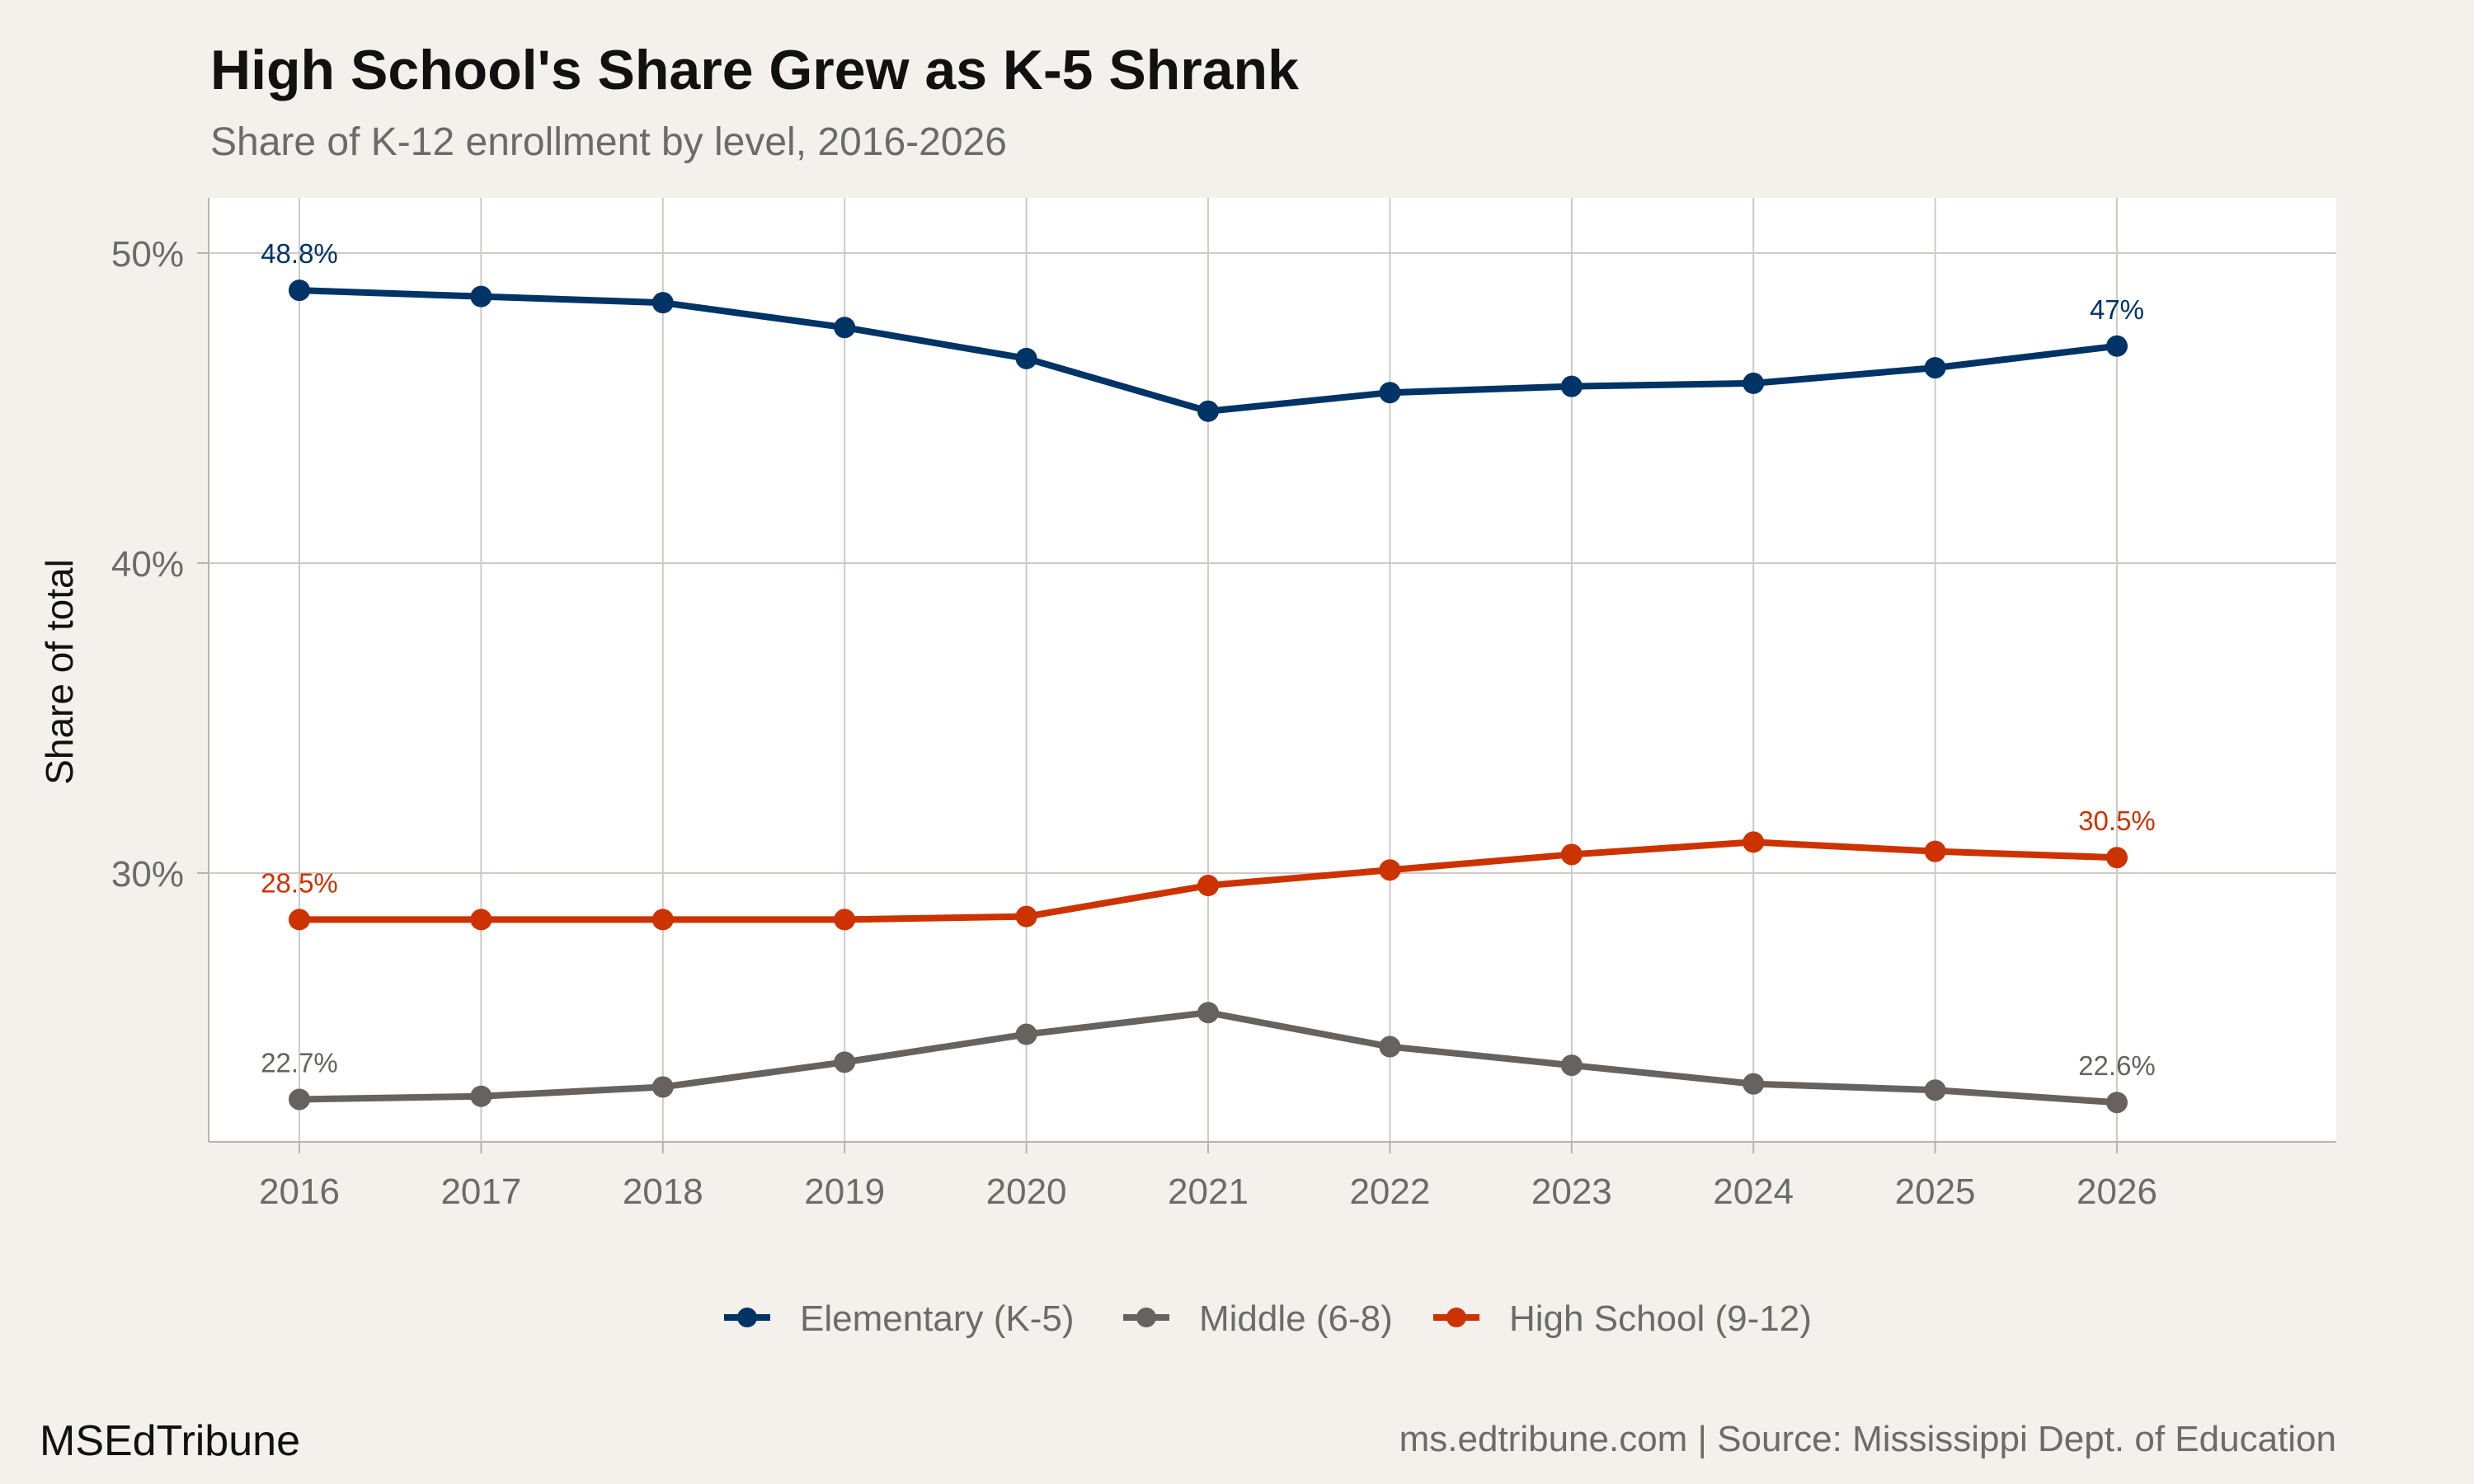  What do you see at coordinates (1296, 1318) in the screenshot?
I see `legend-label-middle: Middle (6-8)` at bounding box center [1296, 1318].